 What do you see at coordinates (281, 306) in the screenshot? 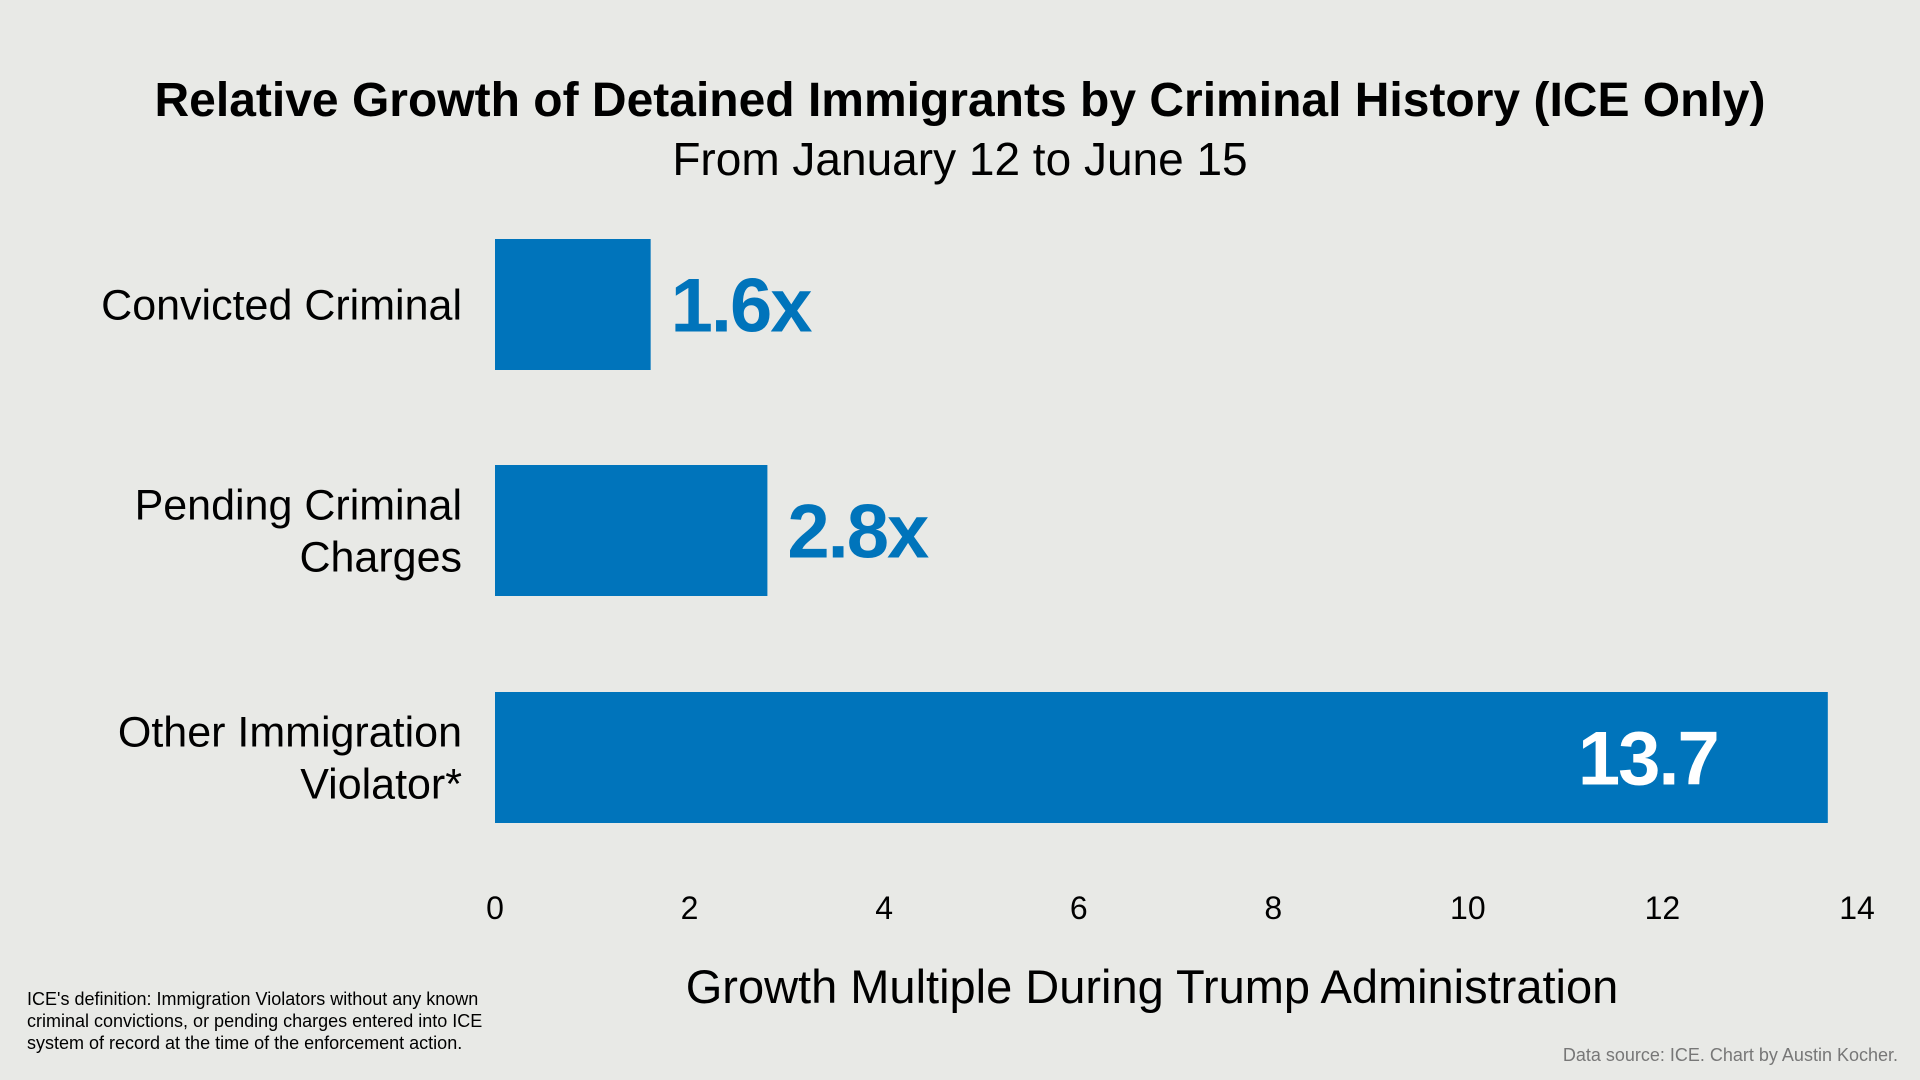
I see `category-label: Convicted Criminal` at bounding box center [281, 306].